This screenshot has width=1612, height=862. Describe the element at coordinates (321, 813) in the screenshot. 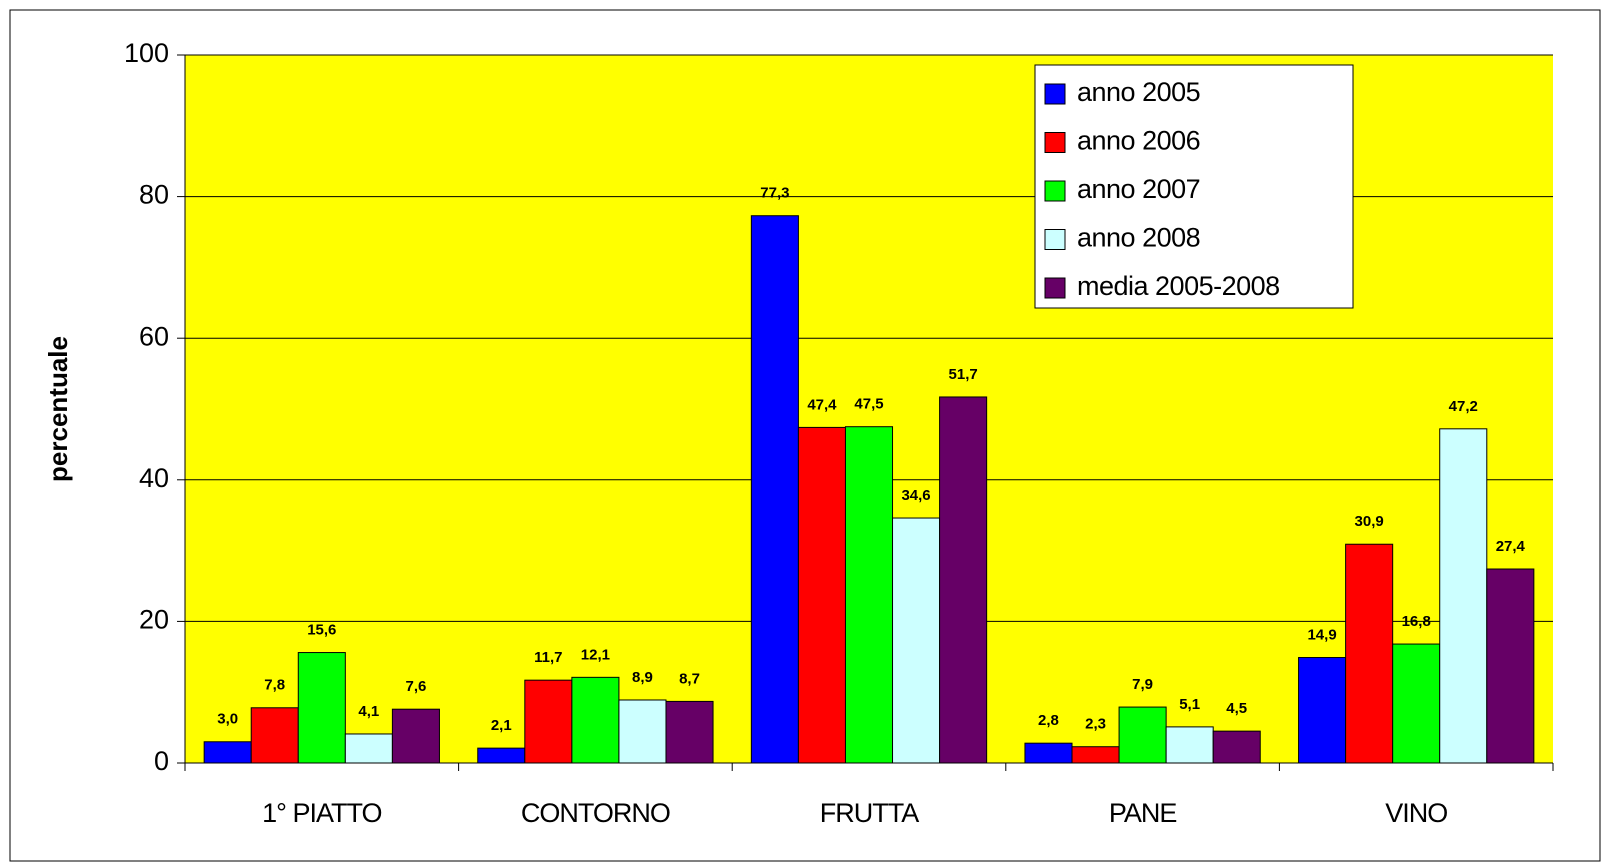

I see `x-tick-label: 1° PIATTO` at that location.